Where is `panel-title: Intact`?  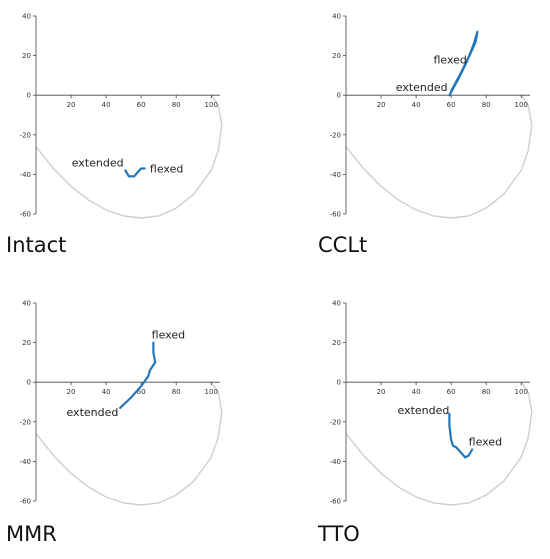
panel-title: Intact is located at coordinates (36, 245).